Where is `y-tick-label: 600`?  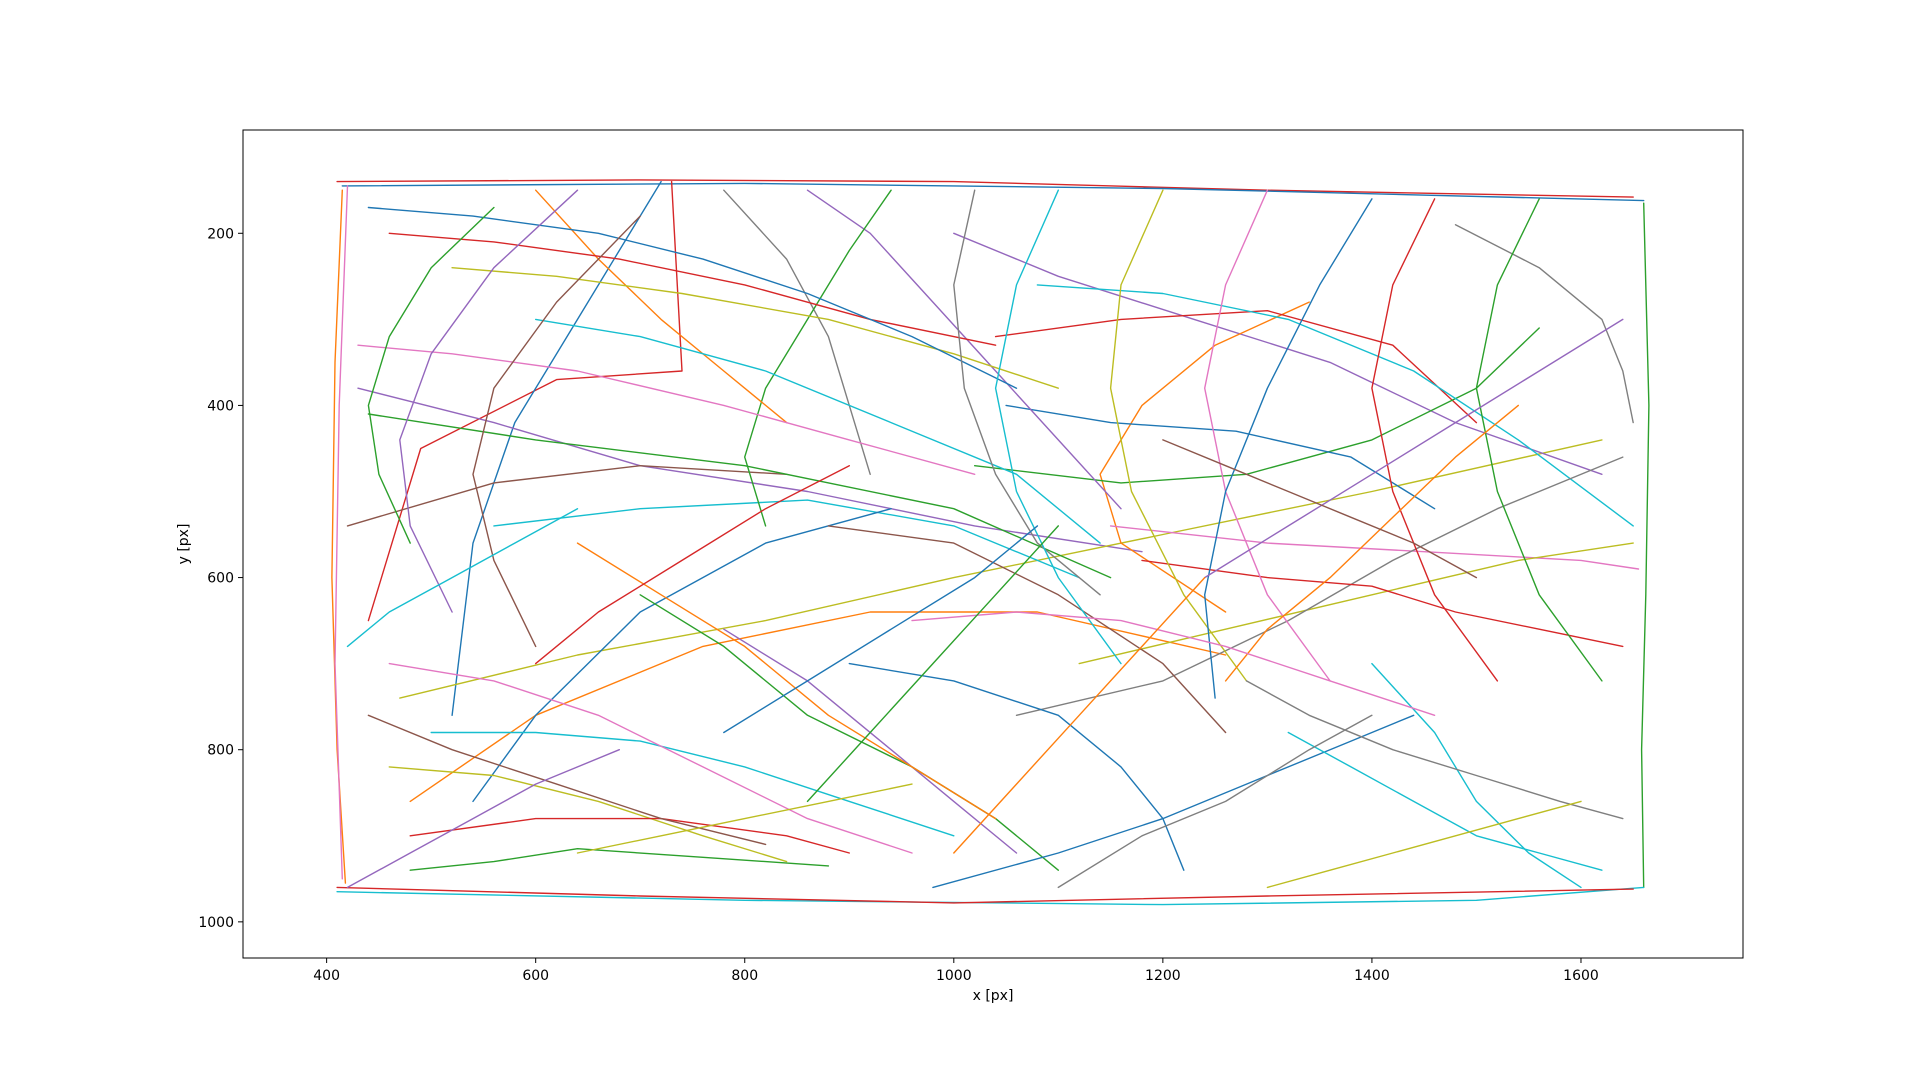
y-tick-label: 600 is located at coordinates (220, 579).